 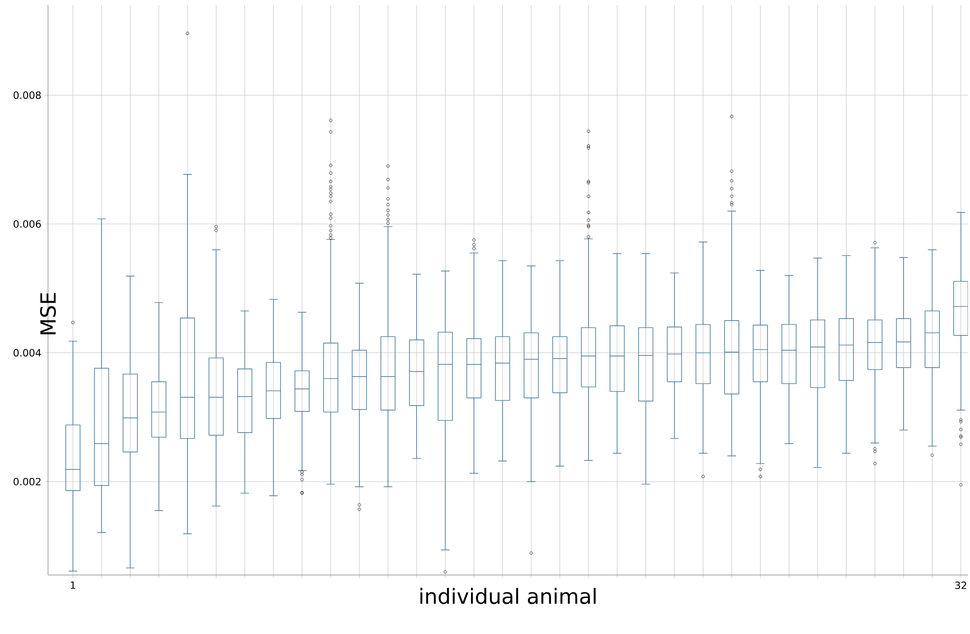 I want to click on y-tick-label: 0.006, so click(x=27, y=224).